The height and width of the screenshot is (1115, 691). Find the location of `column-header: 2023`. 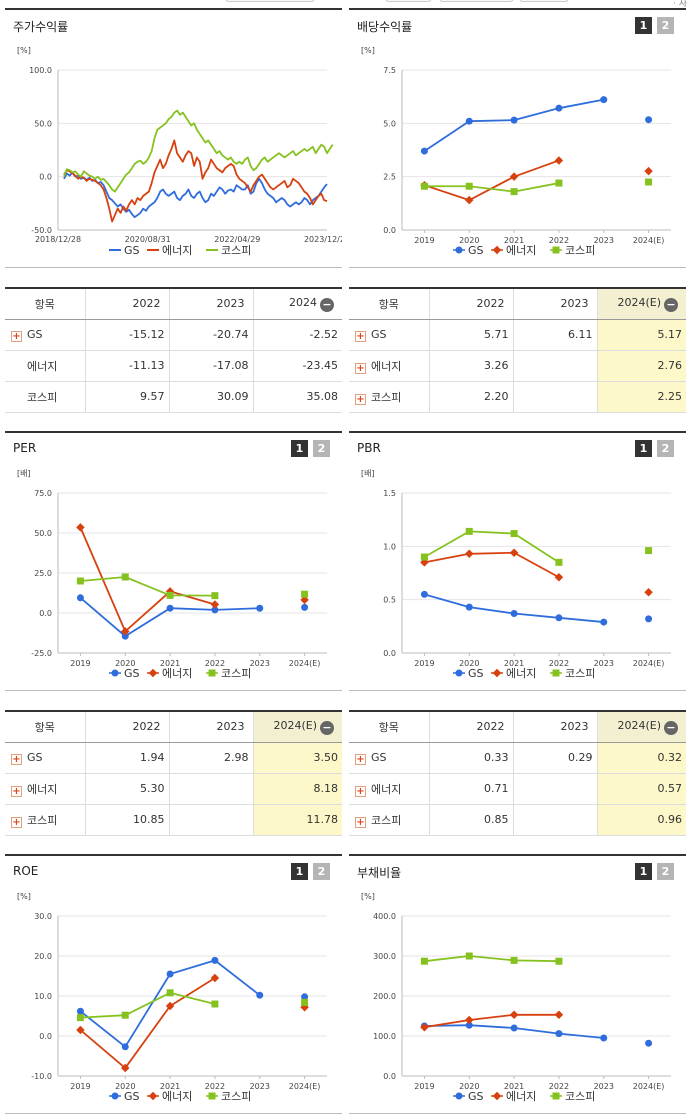

column-header: 2023 is located at coordinates (555, 727).